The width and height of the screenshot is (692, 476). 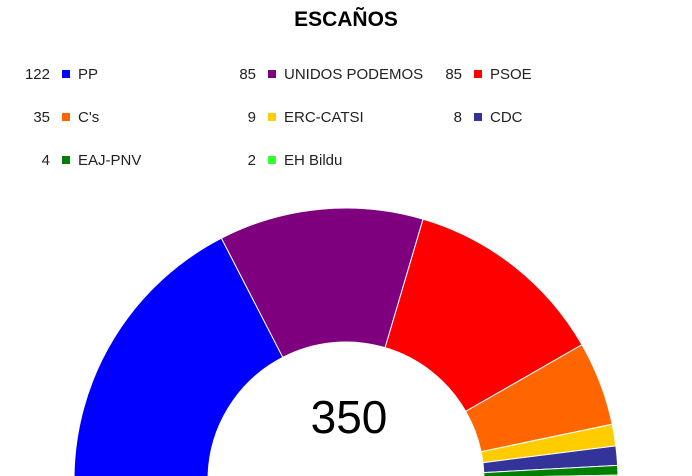 What do you see at coordinates (45, 160) in the screenshot?
I see `legend-seat-count: 4` at bounding box center [45, 160].